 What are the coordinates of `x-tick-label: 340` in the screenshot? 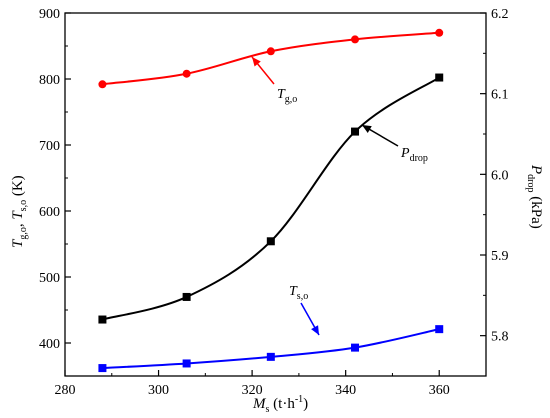 It's located at (345, 390).